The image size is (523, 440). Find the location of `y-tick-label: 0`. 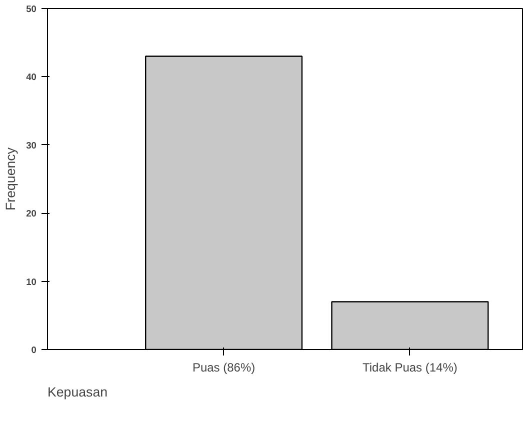

y-tick-label: 0 is located at coordinates (34, 350).